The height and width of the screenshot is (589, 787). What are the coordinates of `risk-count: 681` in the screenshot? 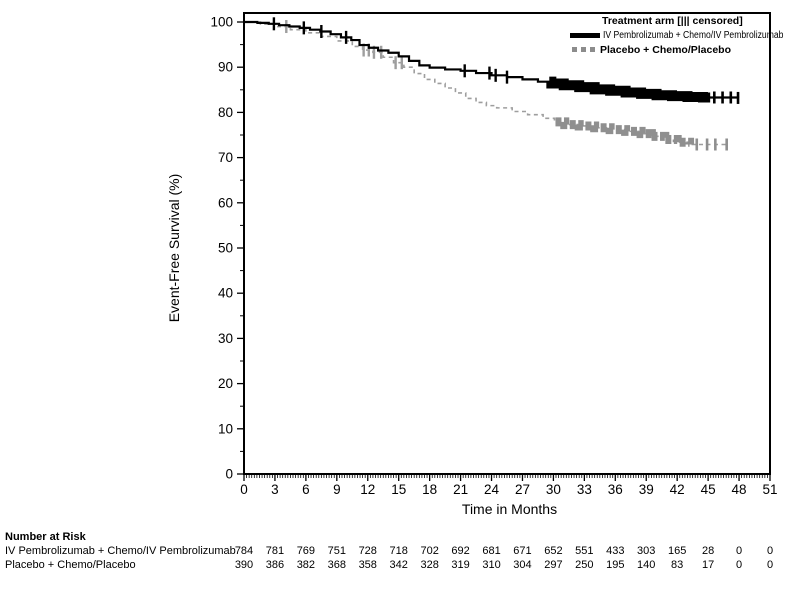 It's located at (491, 551).